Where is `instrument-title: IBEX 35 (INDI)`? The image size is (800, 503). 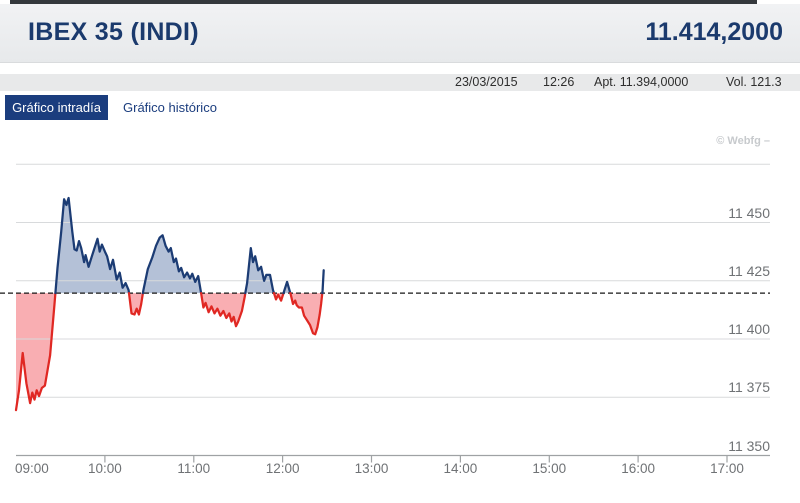 instrument-title: IBEX 35 (INDI) is located at coordinates (113, 32).